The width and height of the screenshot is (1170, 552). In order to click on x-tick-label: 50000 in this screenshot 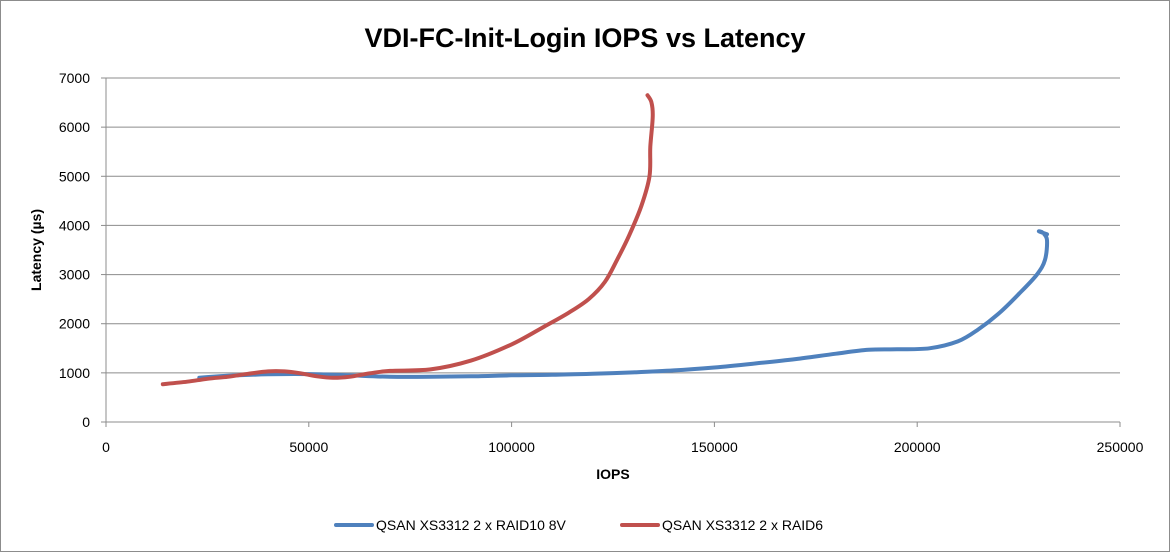, I will do `click(308, 447)`.